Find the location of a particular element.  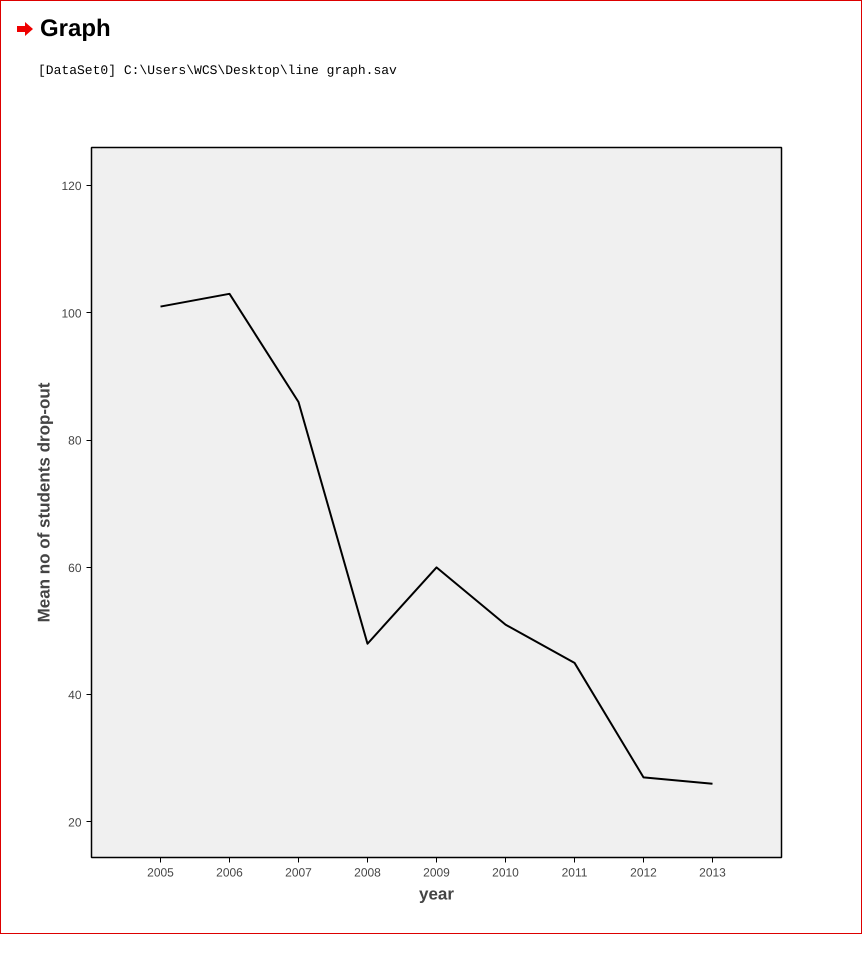

x-axis-title: year is located at coordinates (436, 894).